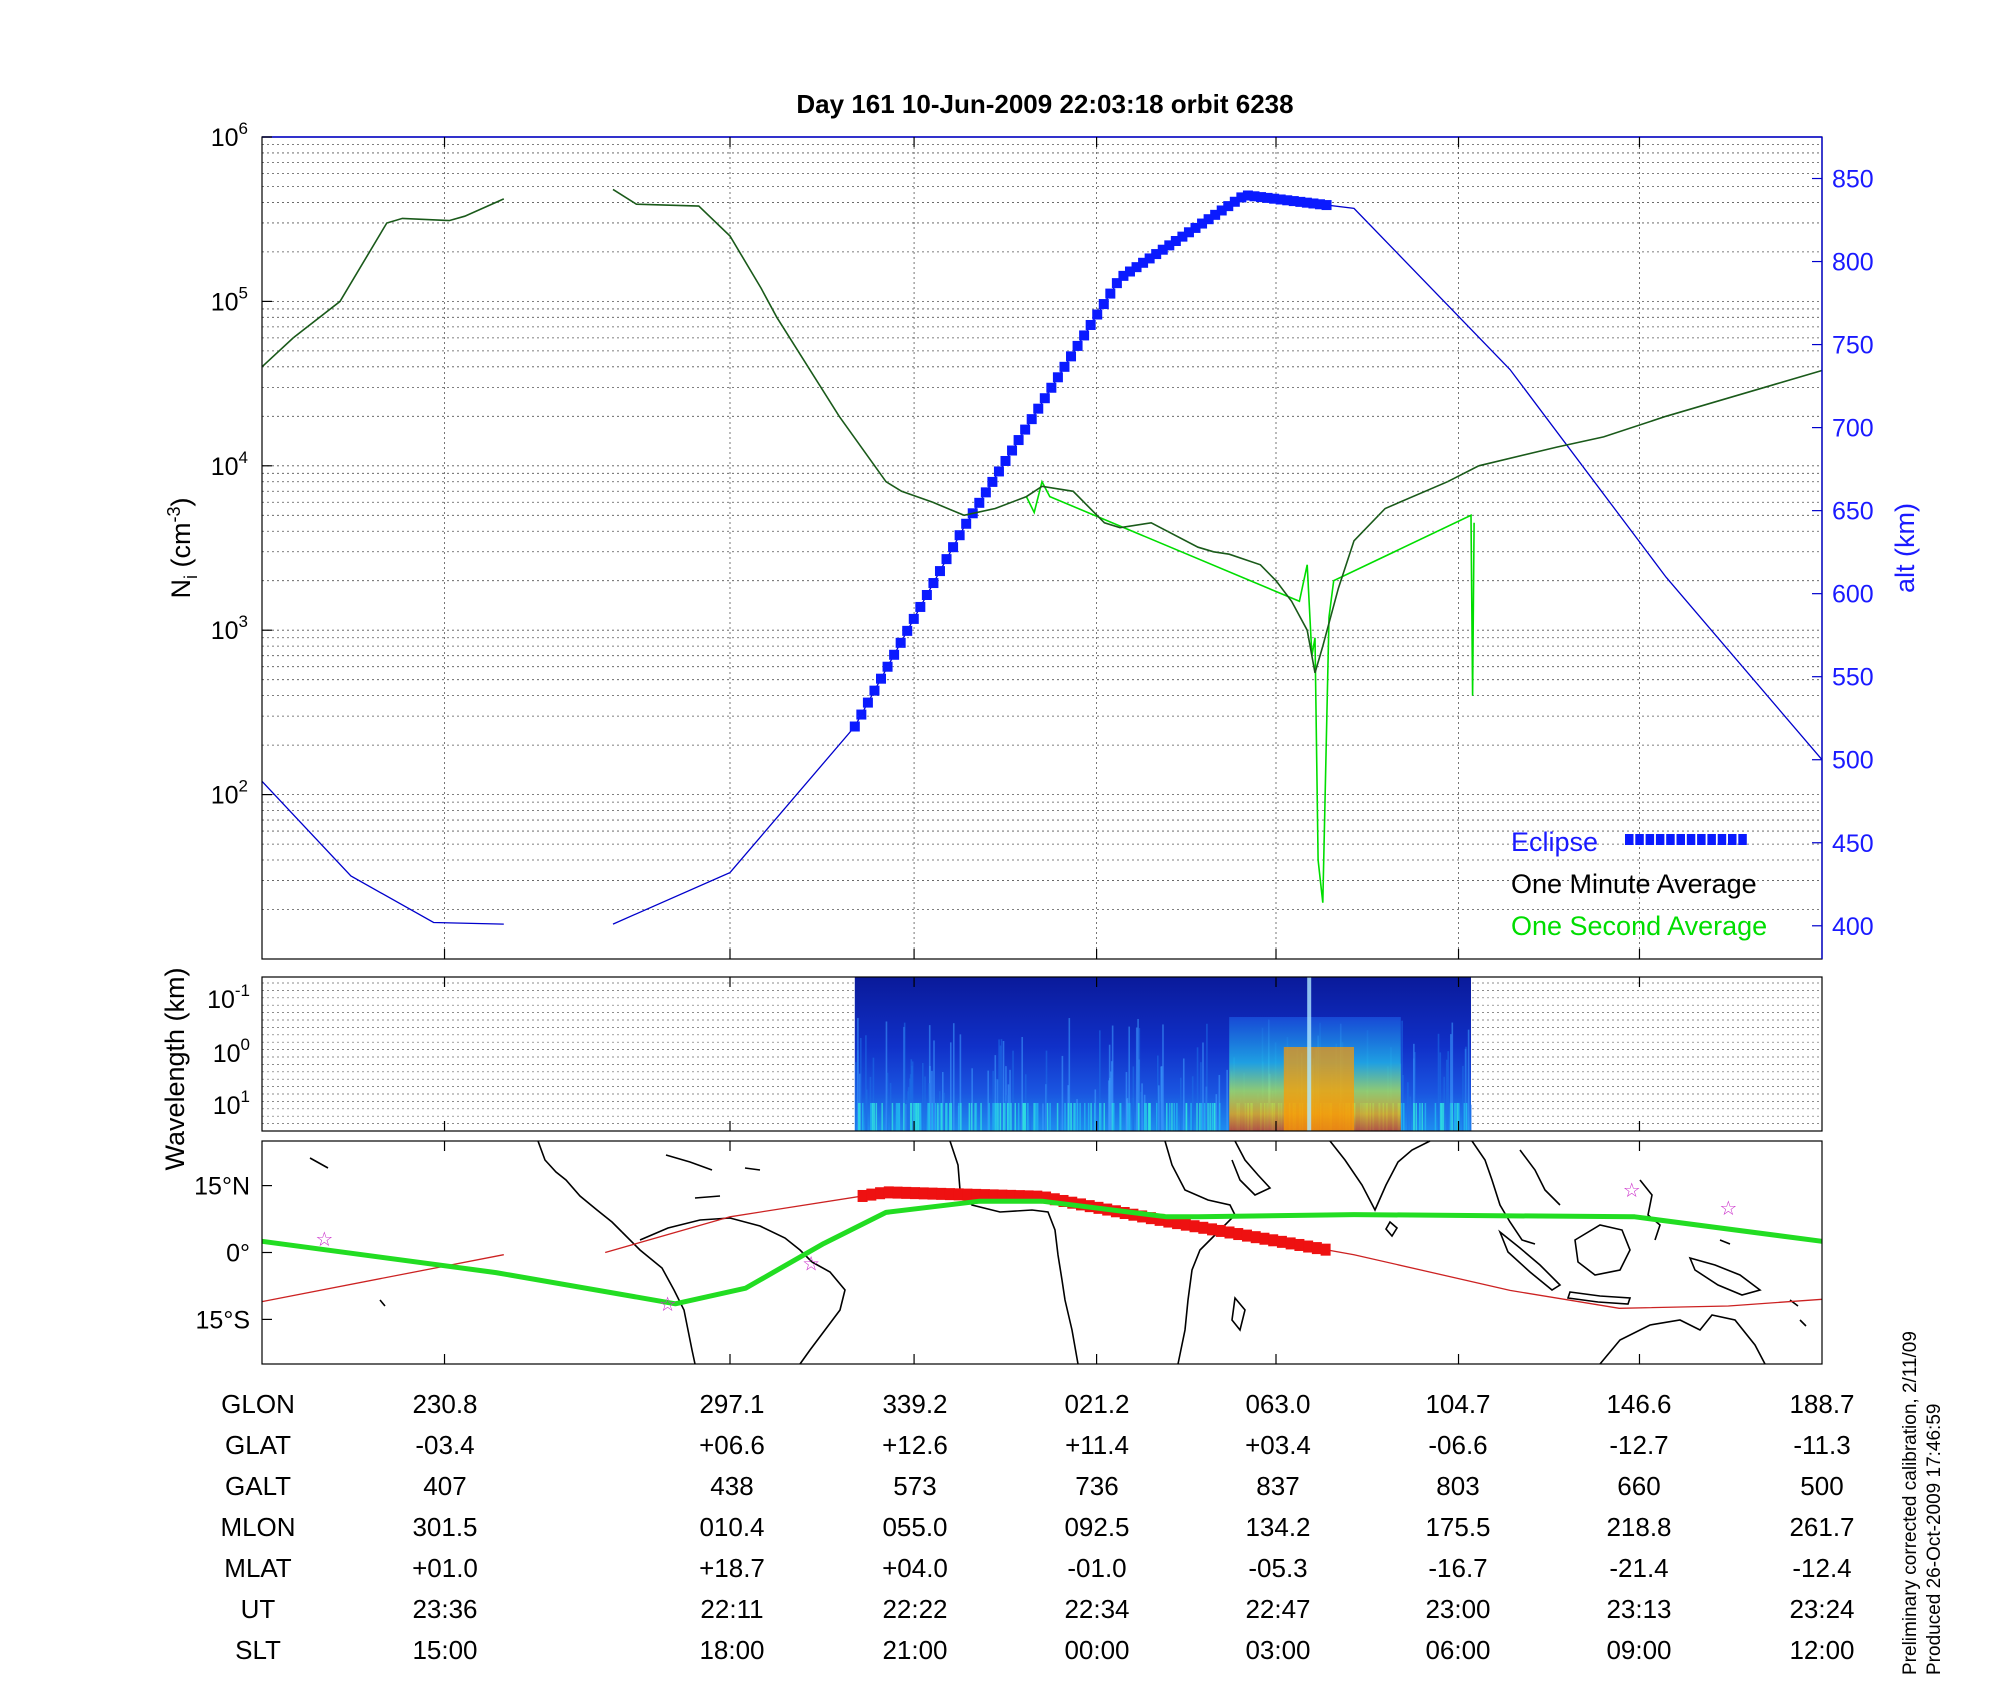 The height and width of the screenshot is (1700, 2000). Describe the element at coordinates (580, 1186) in the screenshot. I see `coastline-central-america` at that location.